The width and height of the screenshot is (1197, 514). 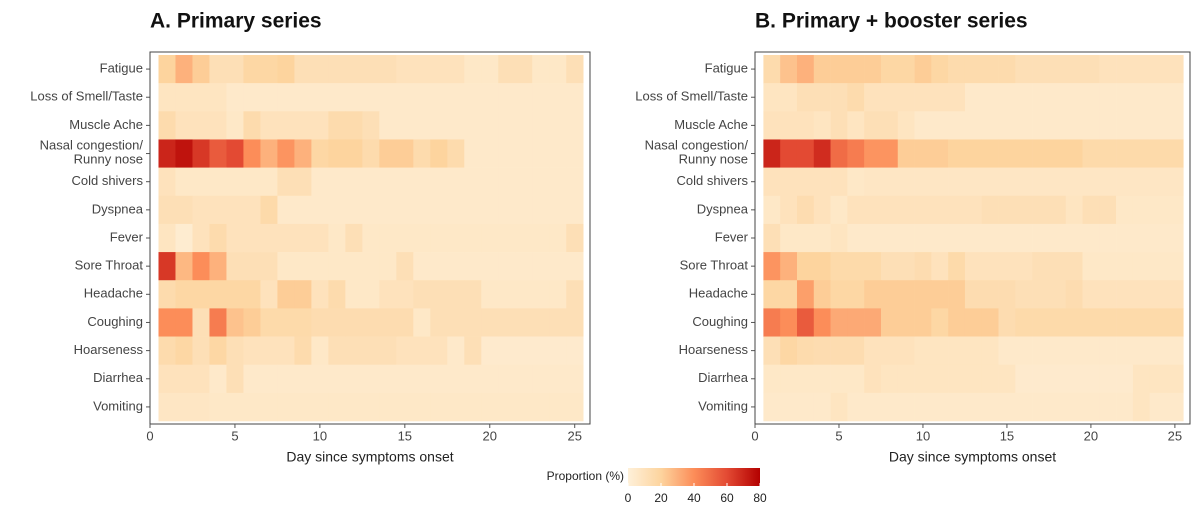 I want to click on y-tick-label: Diarrhea, so click(x=723, y=377).